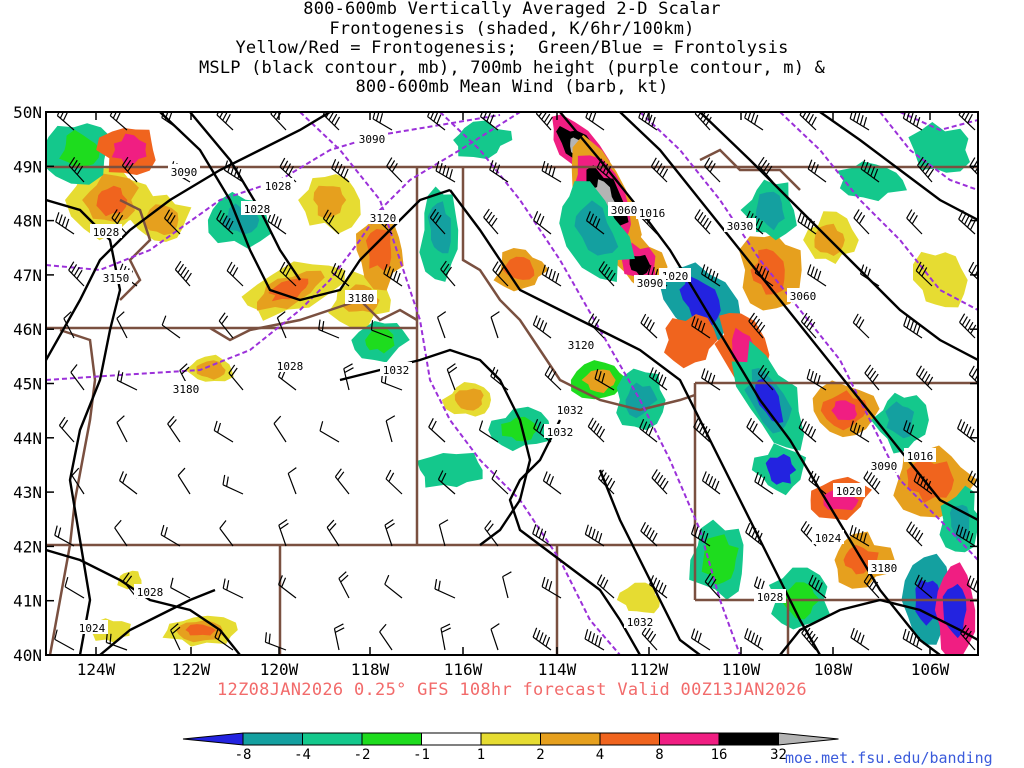  I want to click on height-label: 3180, so click(361, 298).